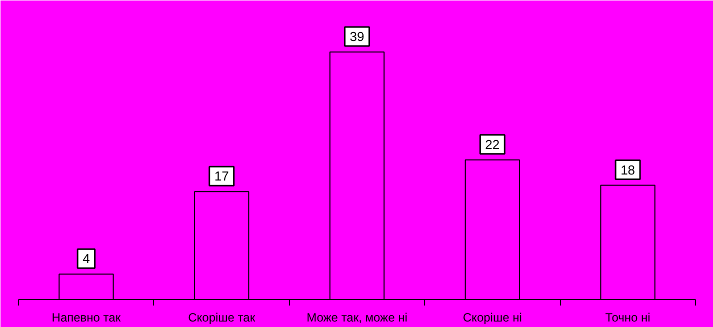 Image resolution: width=713 pixels, height=327 pixels. What do you see at coordinates (357, 317) in the screenshot?
I see `x-tick-label: Може так, може ні` at bounding box center [357, 317].